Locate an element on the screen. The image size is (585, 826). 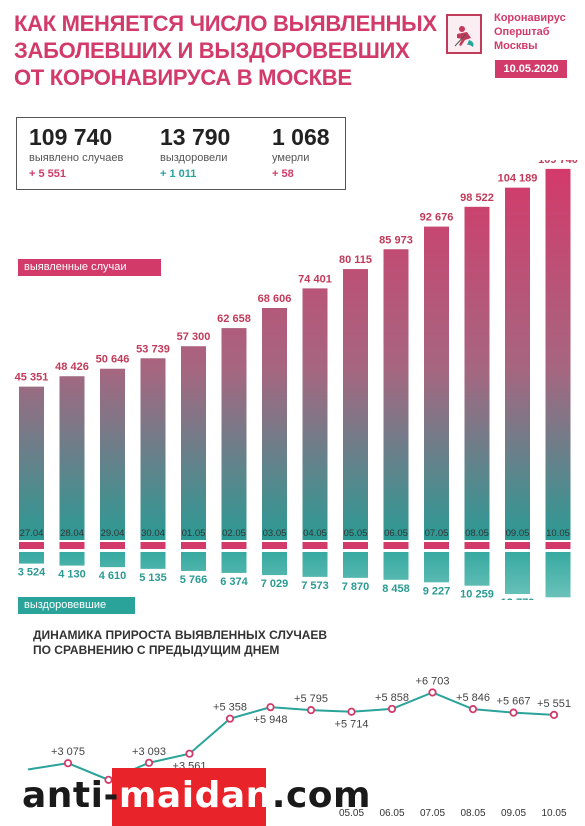
cases-value-label: 62 658 is located at coordinates (234, 319).